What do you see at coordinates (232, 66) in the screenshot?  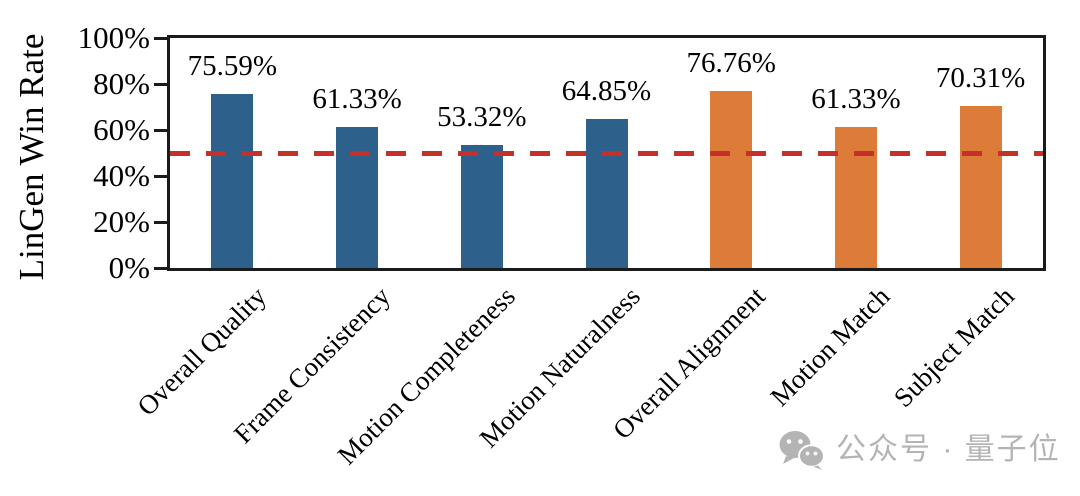 I see `bar-value-label: 75.59%` at bounding box center [232, 66].